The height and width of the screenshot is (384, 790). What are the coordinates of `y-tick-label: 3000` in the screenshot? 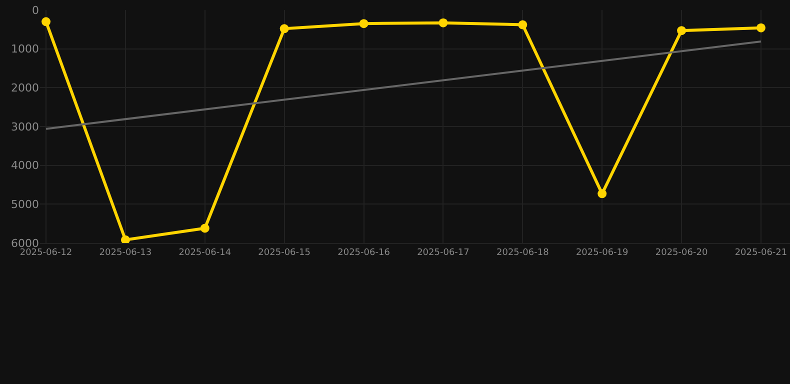 It's located at (25, 127).